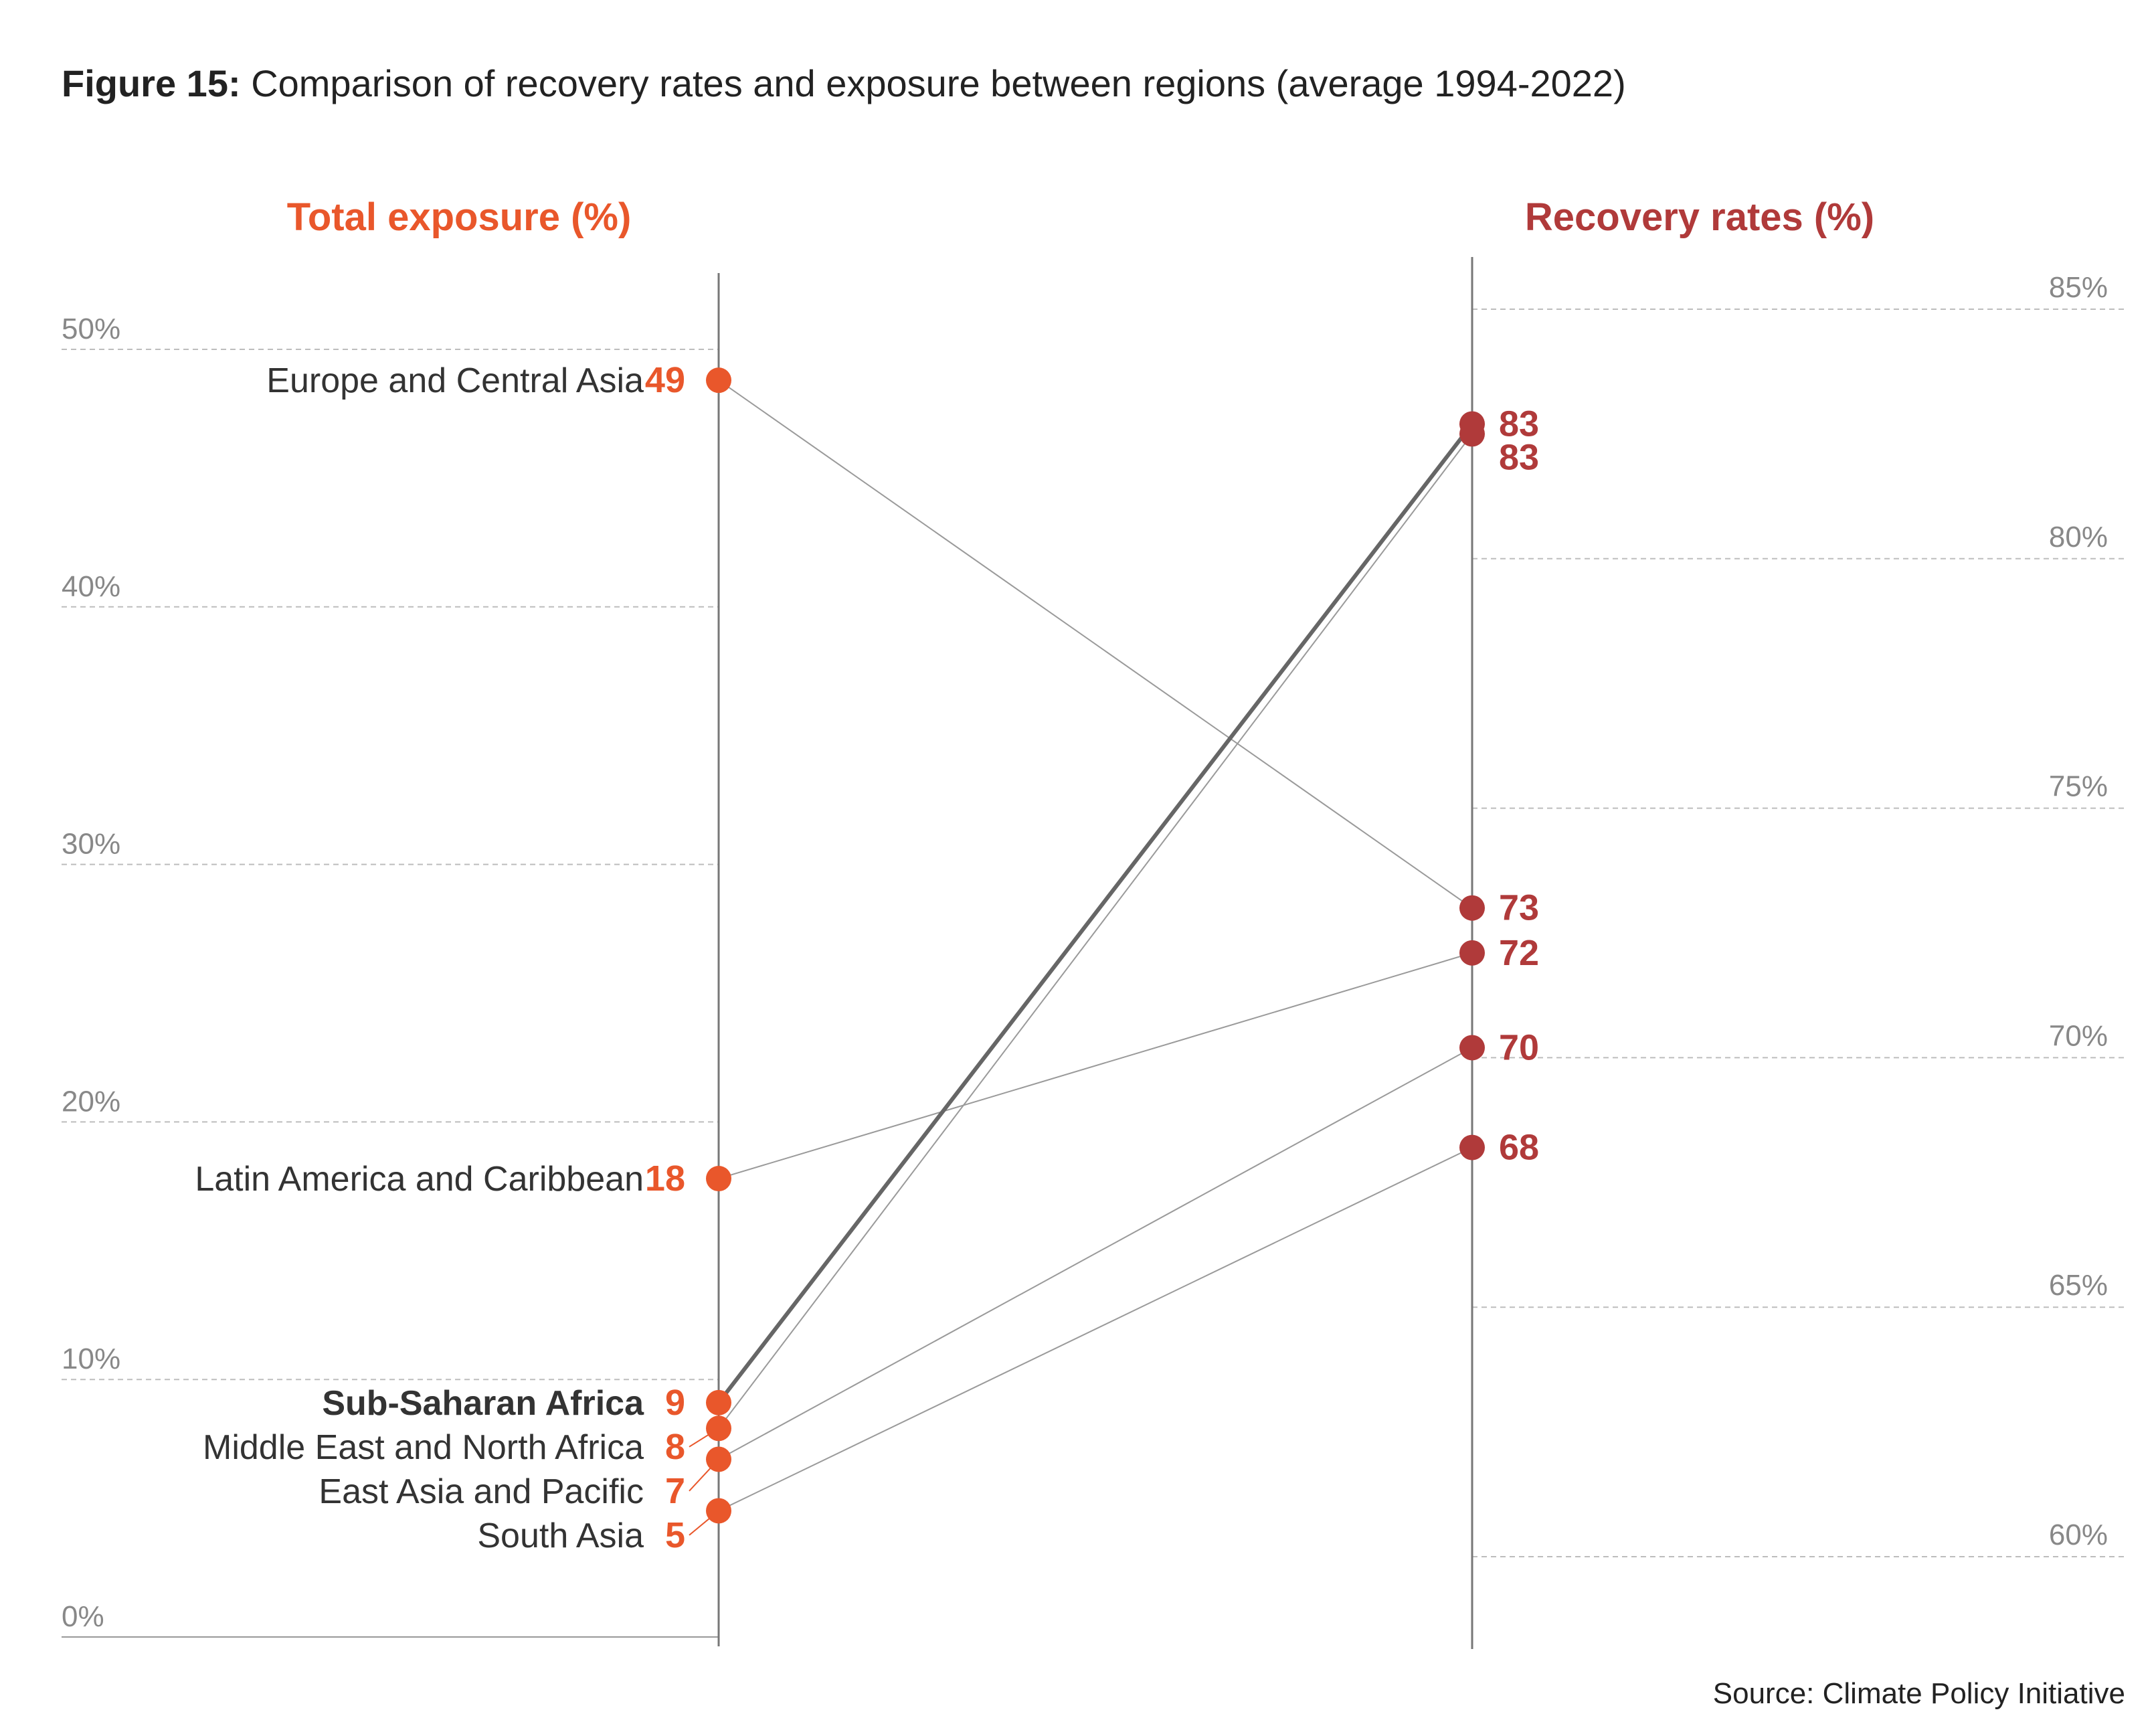 Image resolution: width=2156 pixels, height=1728 pixels. I want to click on left-tick-label: 30%, so click(91, 844).